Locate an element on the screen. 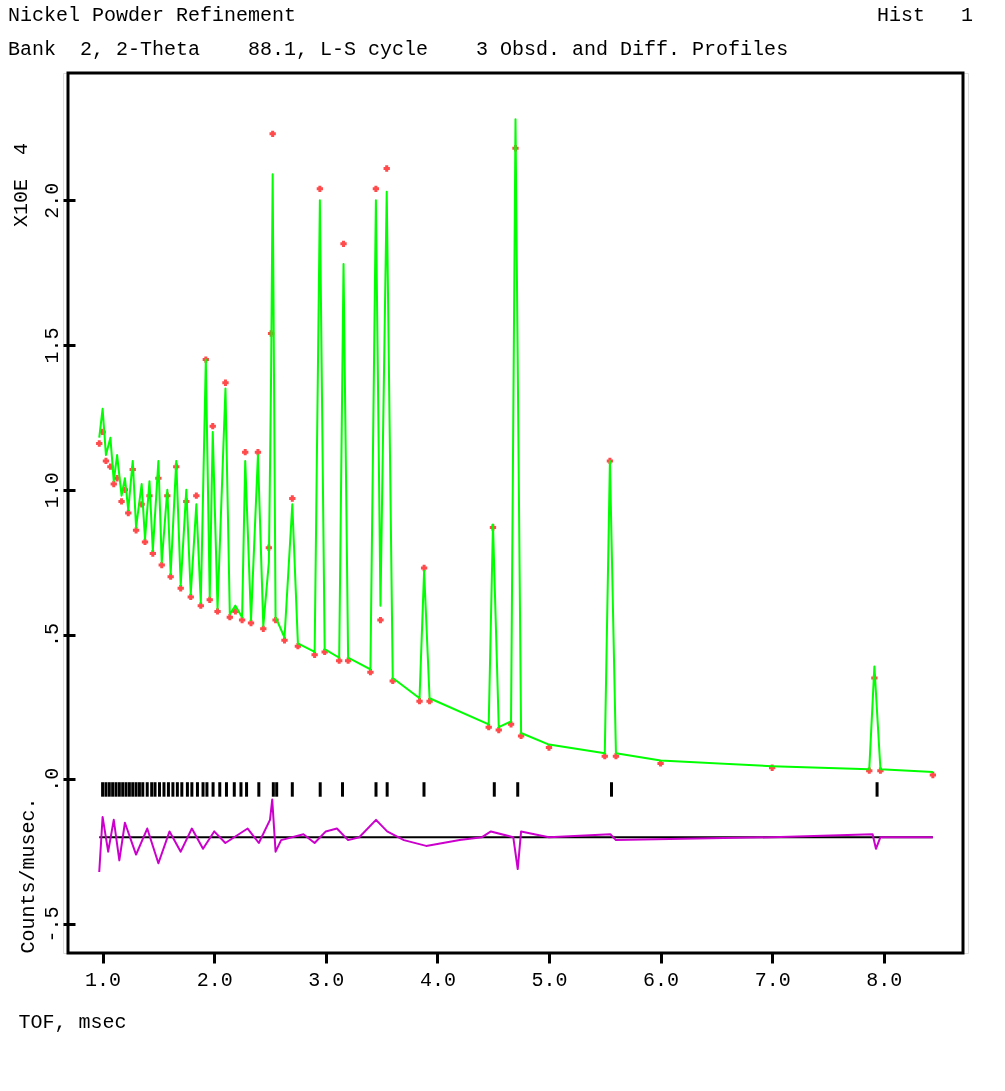 This screenshot has height=1091, width=1005. x-tick-label: 6.0 is located at coordinates (661, 980).